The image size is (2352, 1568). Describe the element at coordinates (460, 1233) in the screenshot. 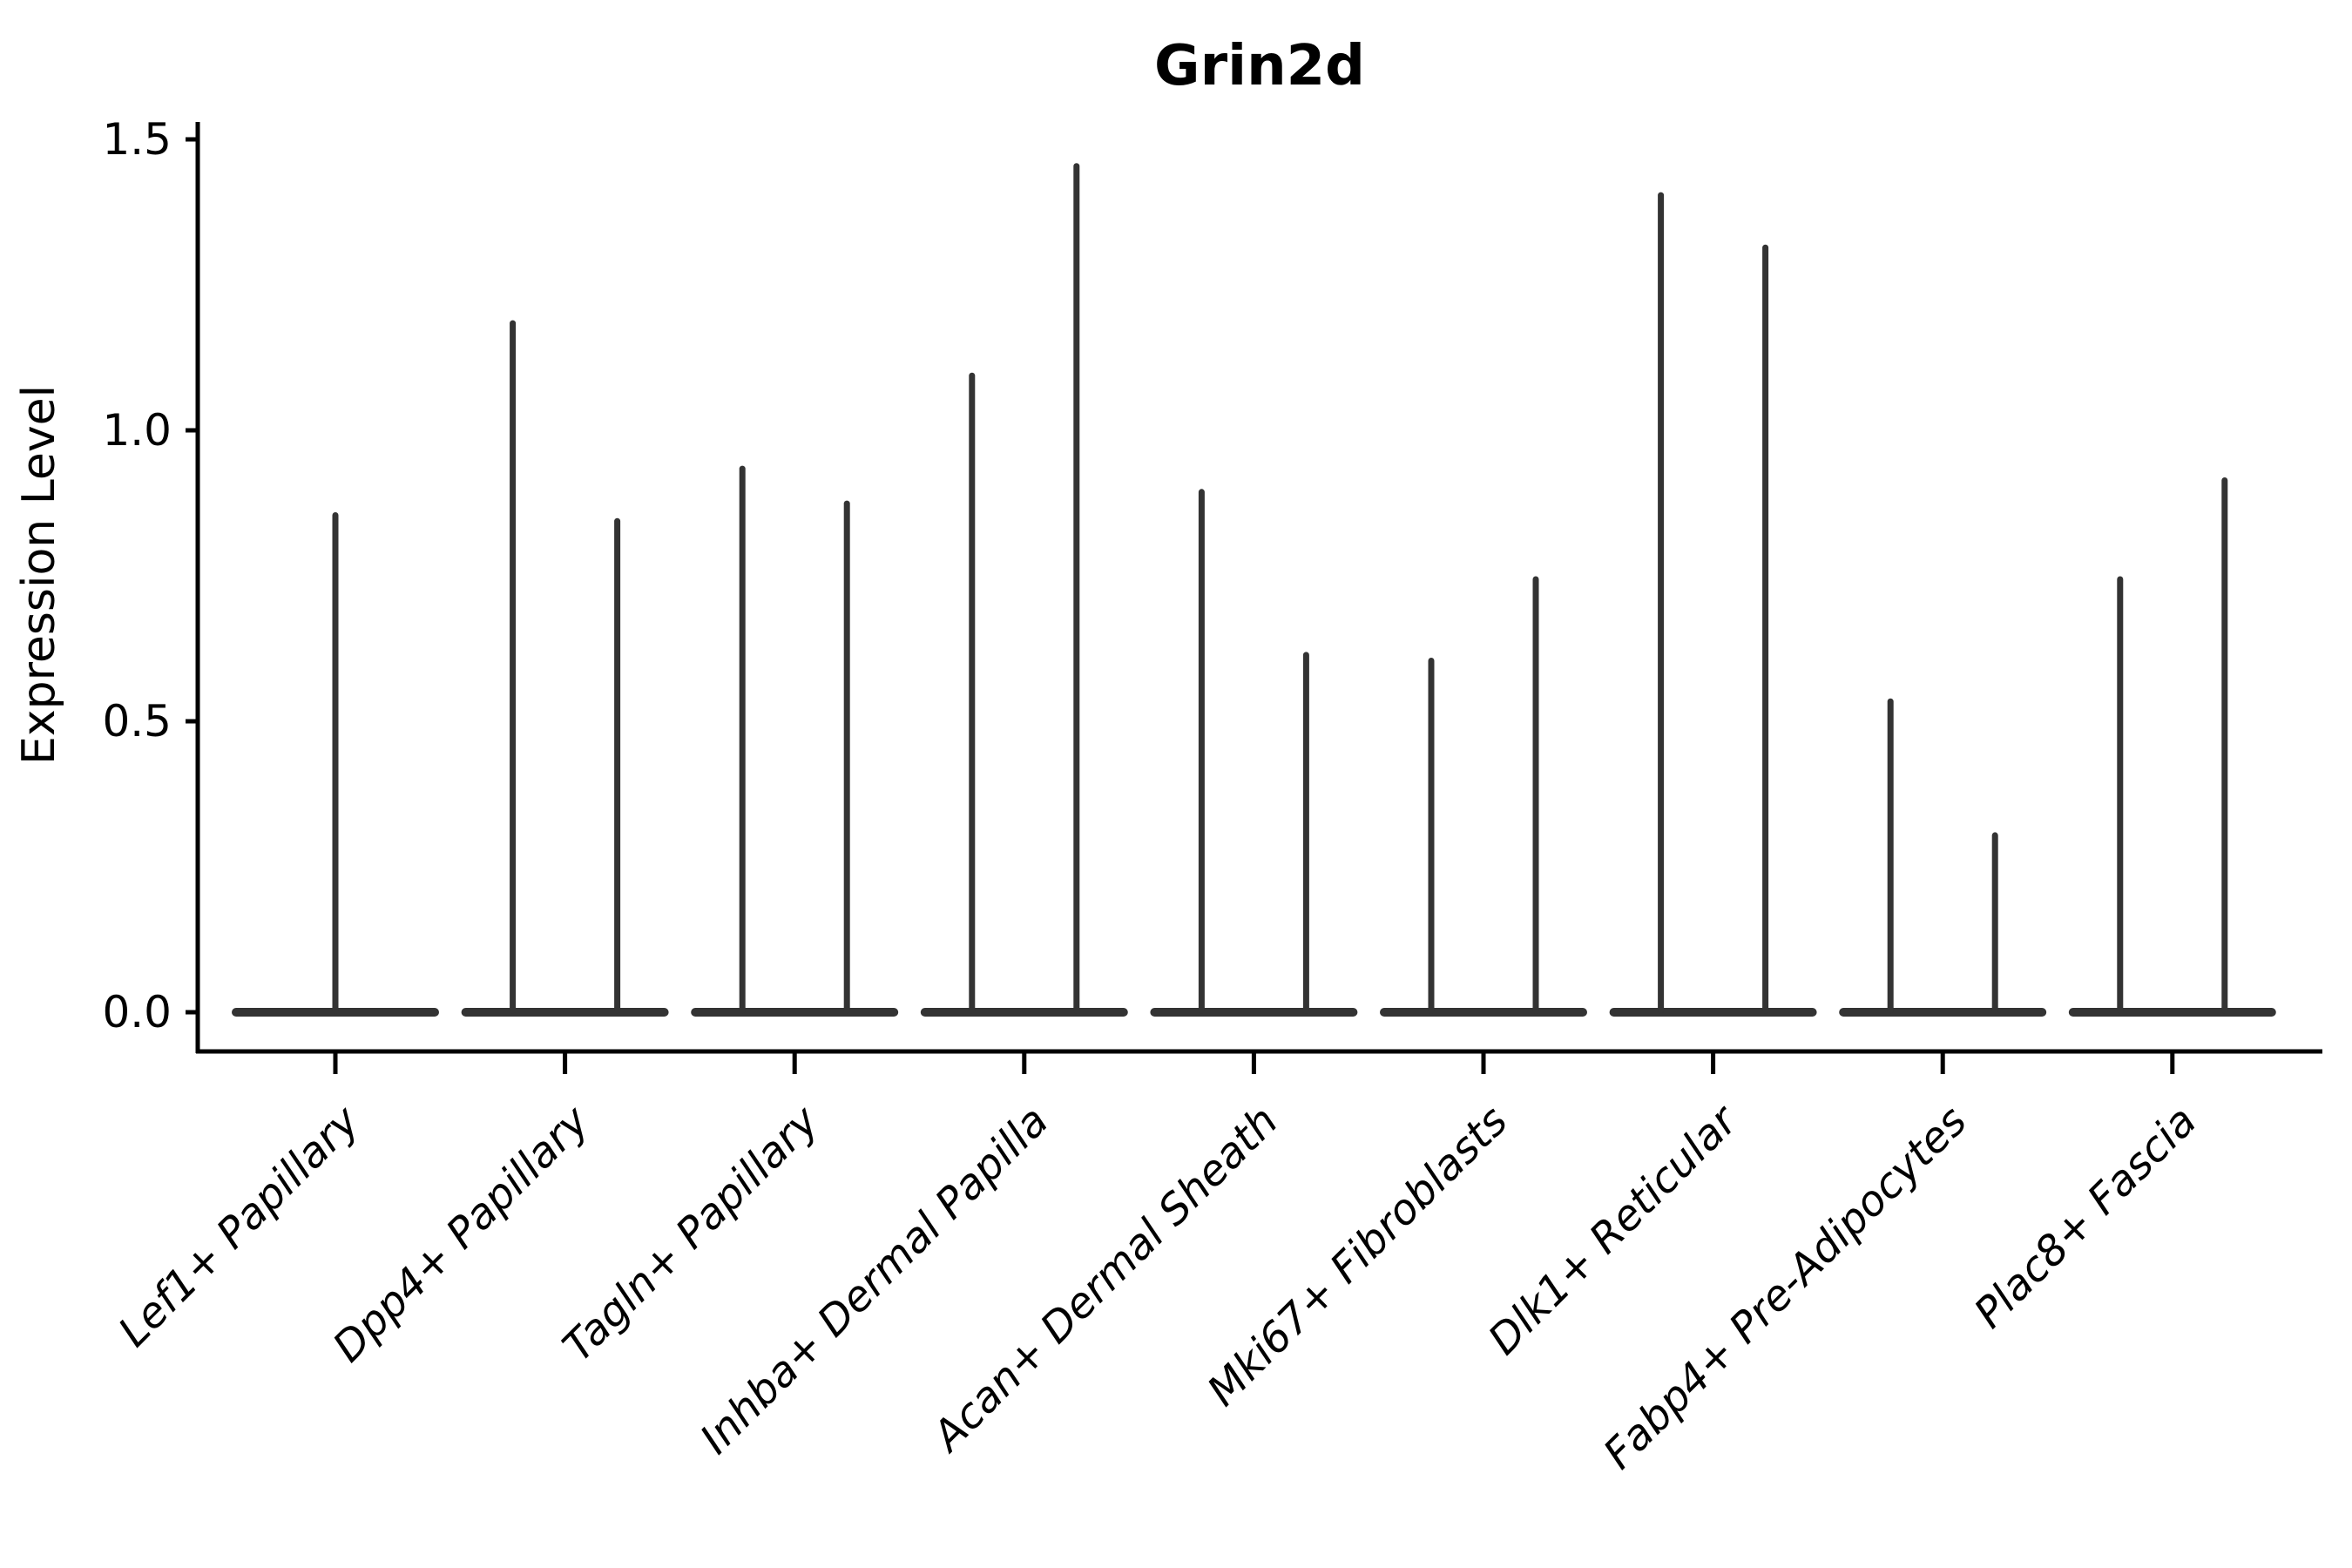

I see `x-tick-label: Dpp4+ Papillary` at that location.